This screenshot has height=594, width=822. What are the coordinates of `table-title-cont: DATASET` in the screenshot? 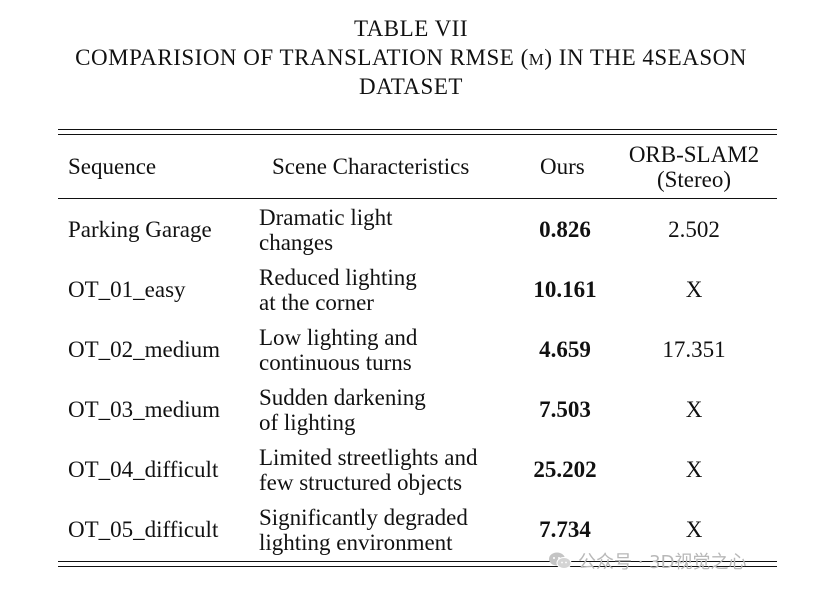 It's located at (411, 86).